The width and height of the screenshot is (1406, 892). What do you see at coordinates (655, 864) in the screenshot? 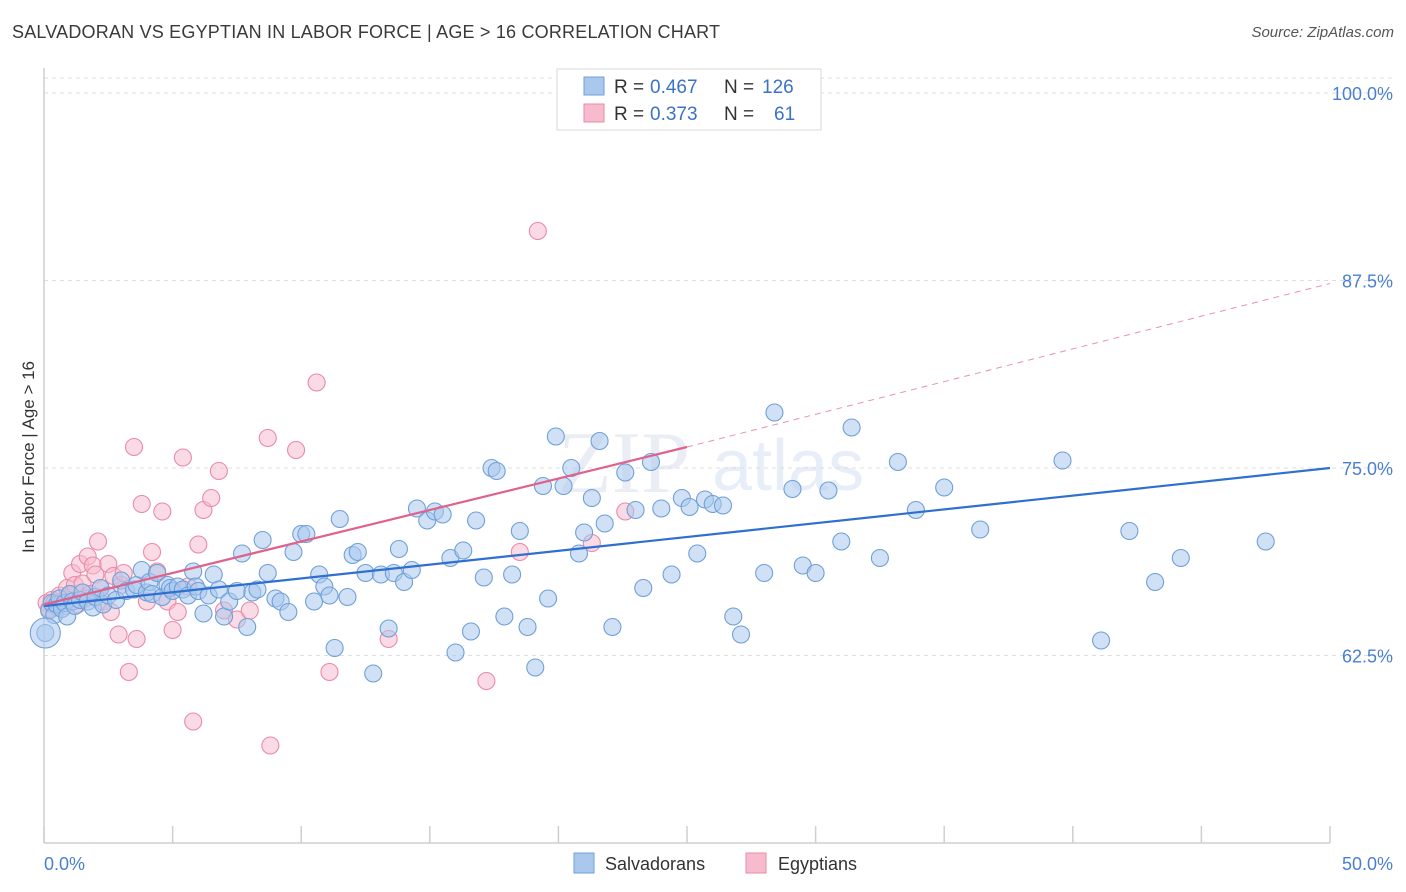
I see `legend-bottom-label-salvadorans: Salvadorans` at bounding box center [655, 864].